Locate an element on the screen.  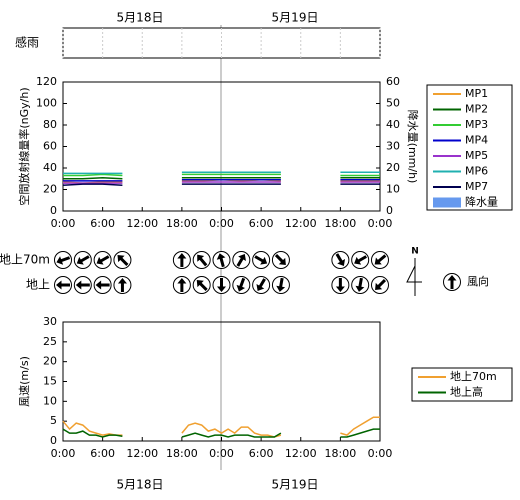
legend-label: MP5 is located at coordinates (476, 155).